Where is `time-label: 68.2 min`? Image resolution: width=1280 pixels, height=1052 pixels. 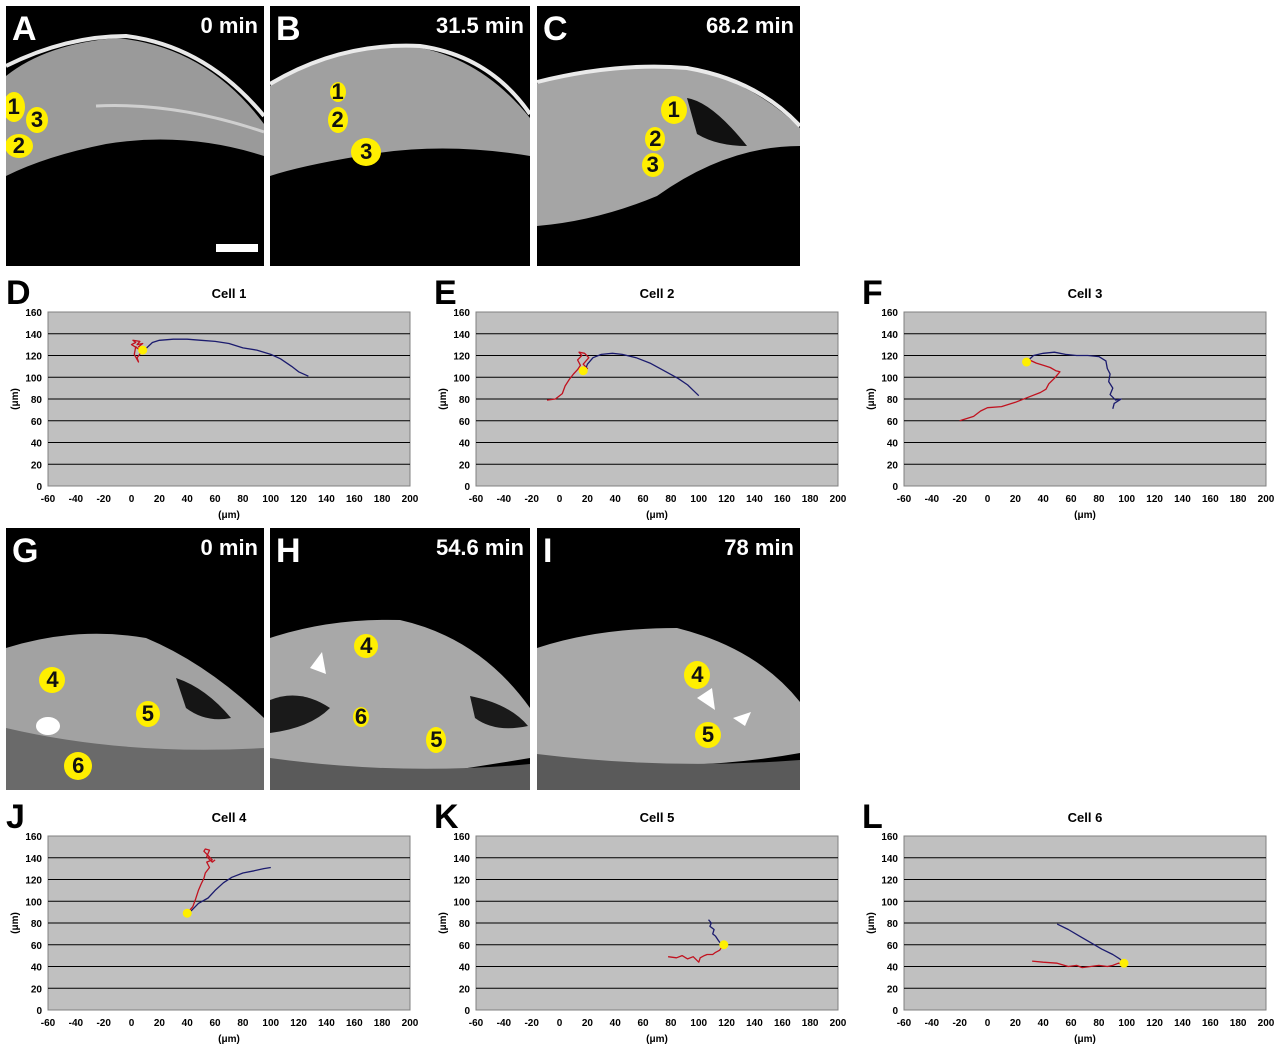
time-label: 68.2 min is located at coordinates (749, 25).